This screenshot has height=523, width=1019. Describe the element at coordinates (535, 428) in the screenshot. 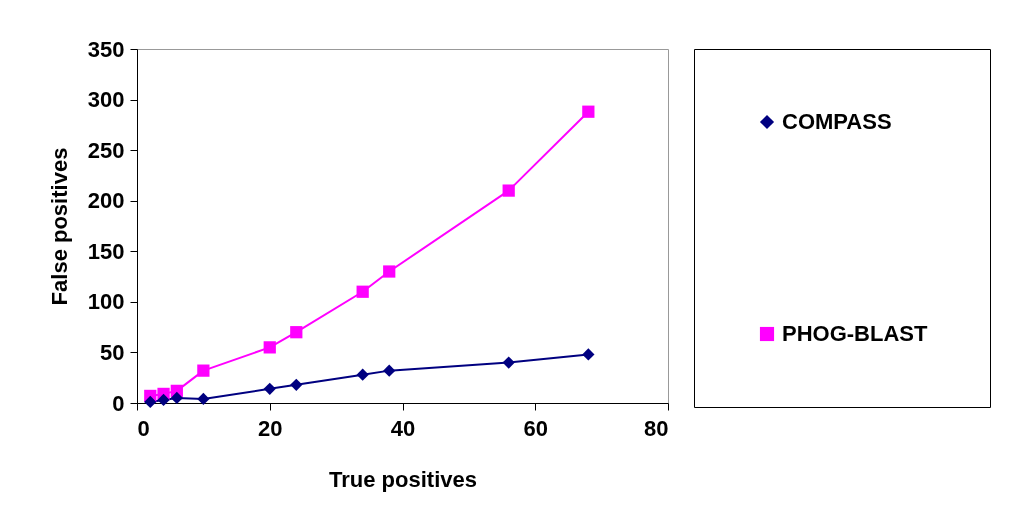

I see `x-tick-label: 60` at that location.